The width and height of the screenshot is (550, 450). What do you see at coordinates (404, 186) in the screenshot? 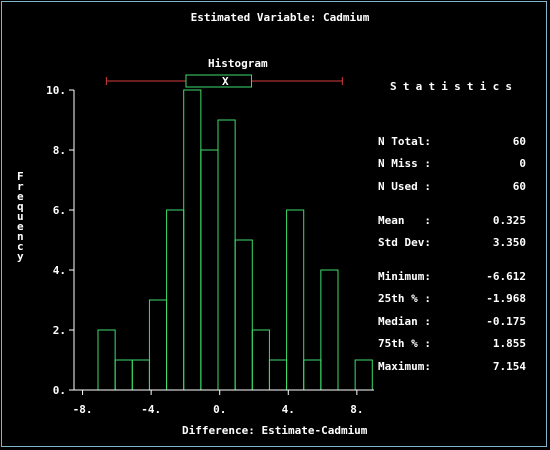
I see `stat-label: N Used :` at bounding box center [404, 186].